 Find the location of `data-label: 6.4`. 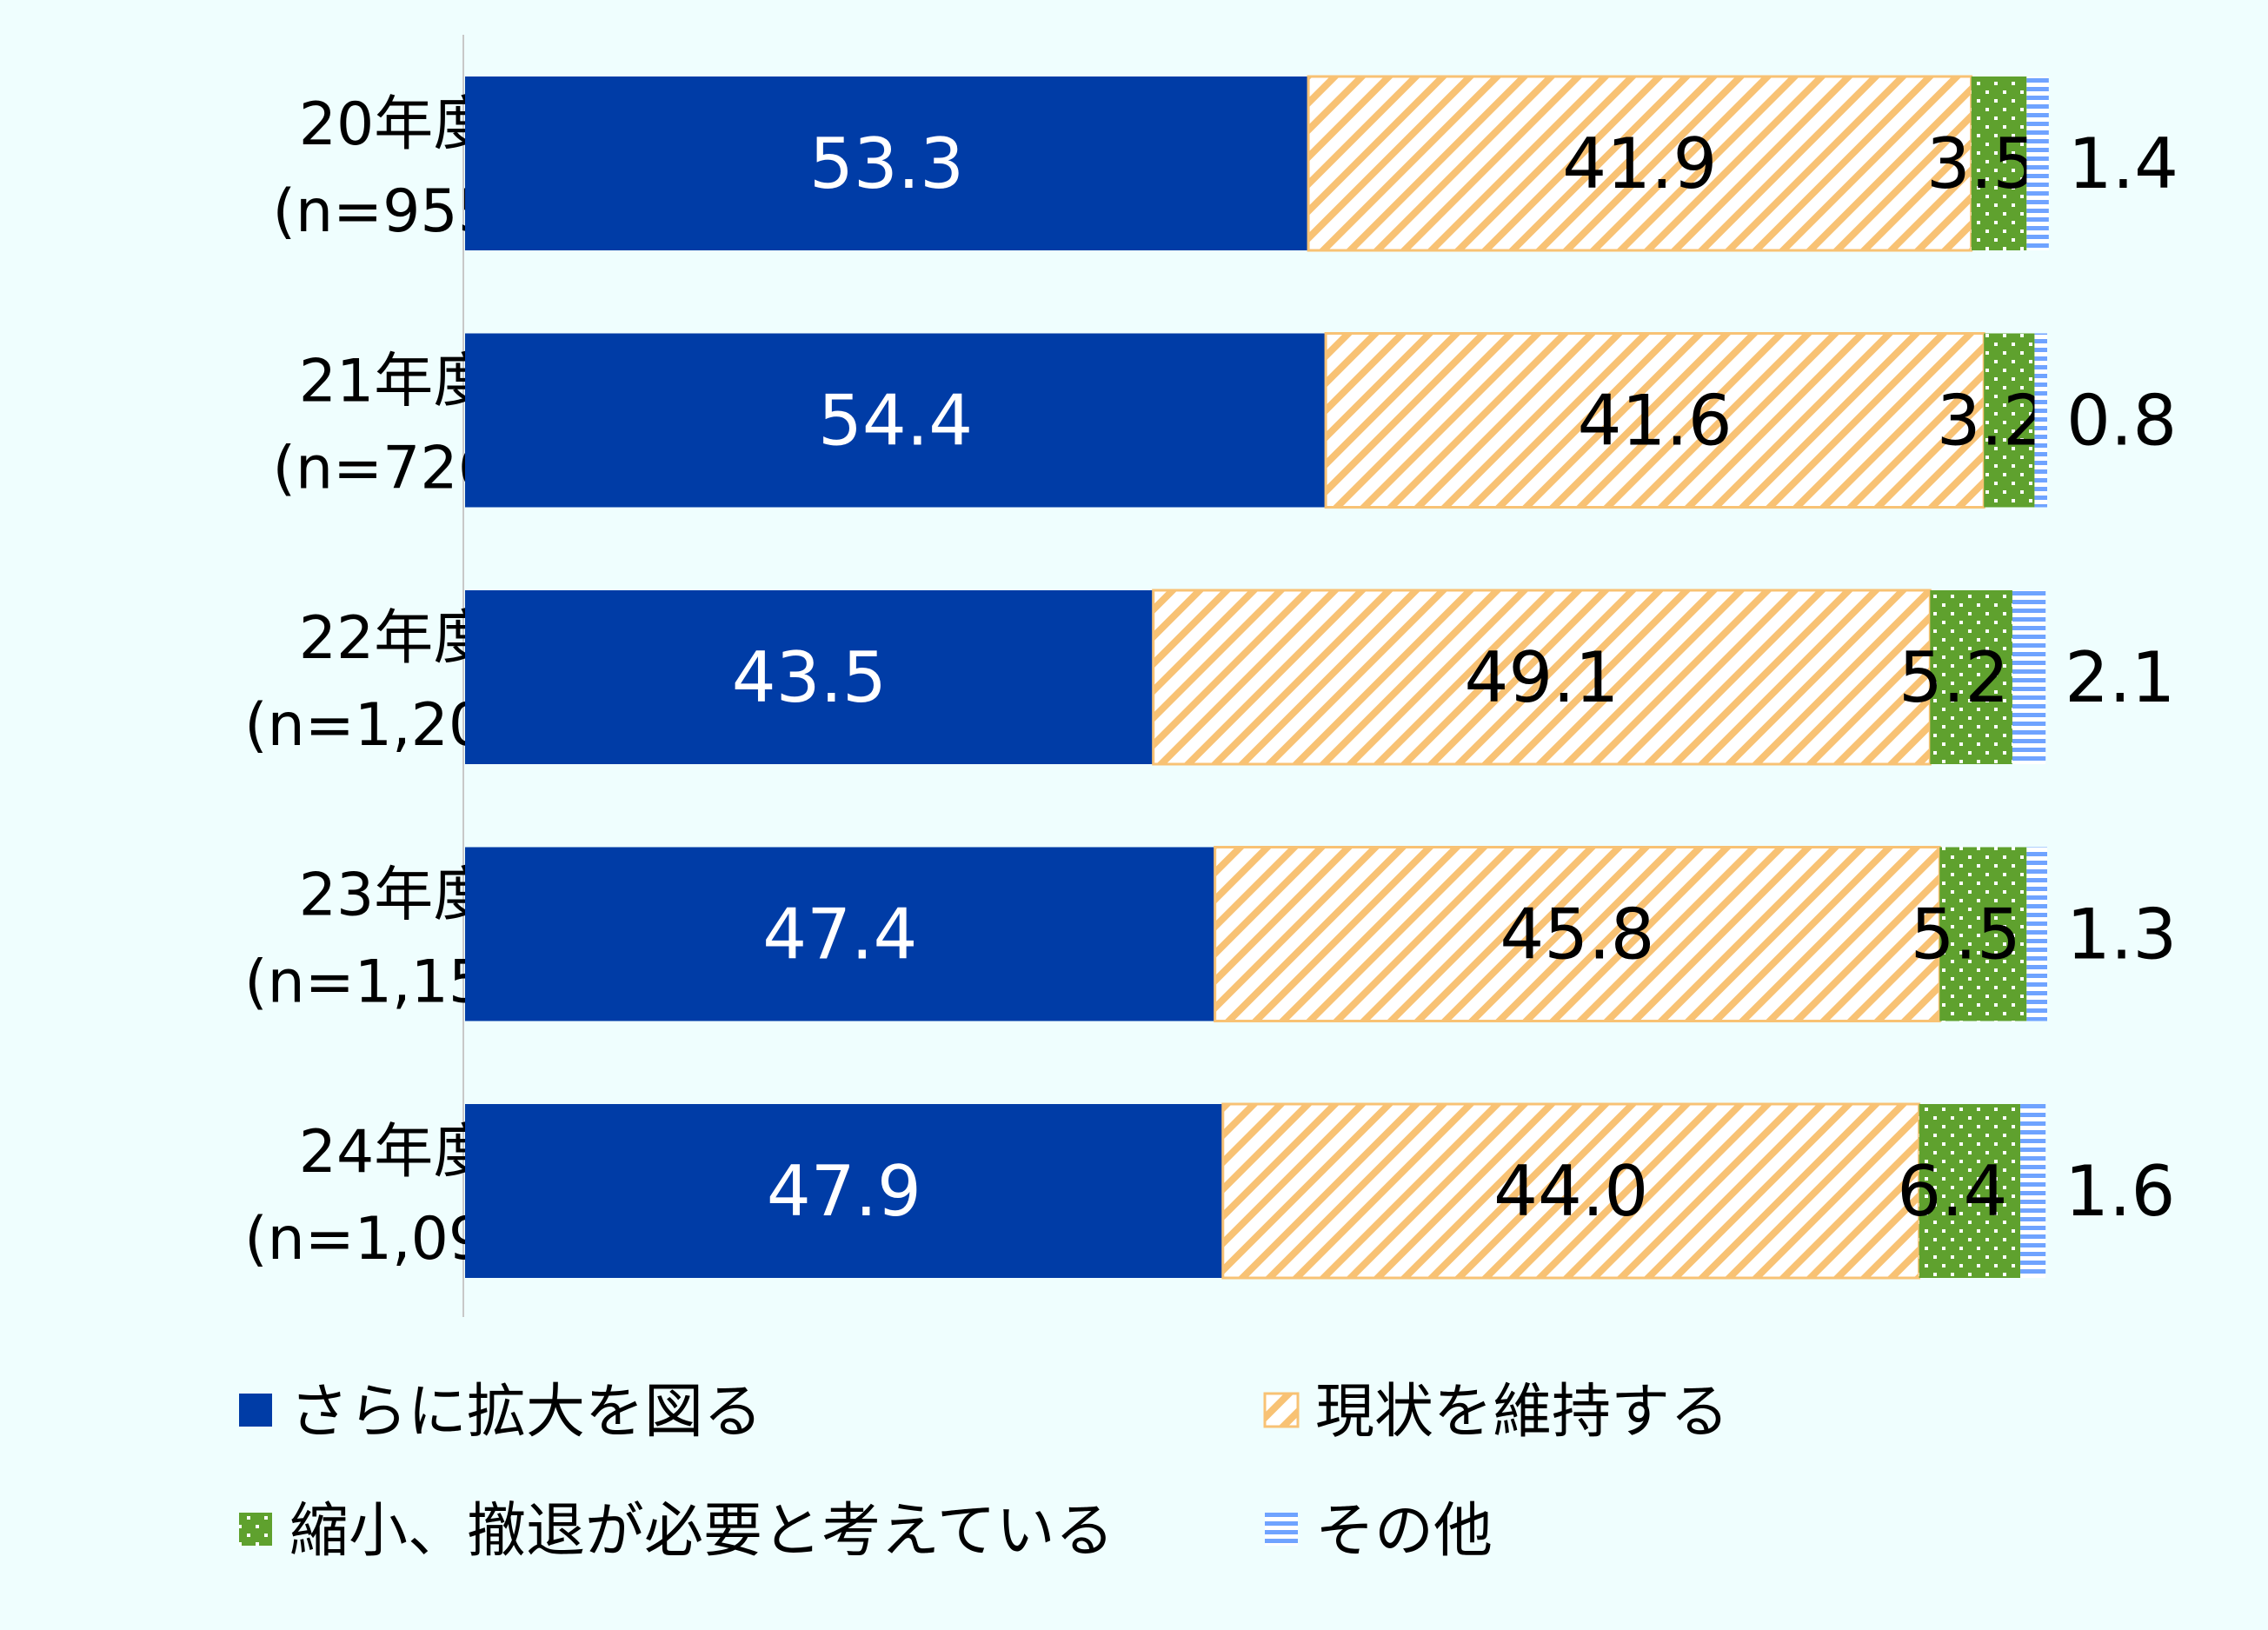

data-label: 6.4 is located at coordinates (1952, 1191).